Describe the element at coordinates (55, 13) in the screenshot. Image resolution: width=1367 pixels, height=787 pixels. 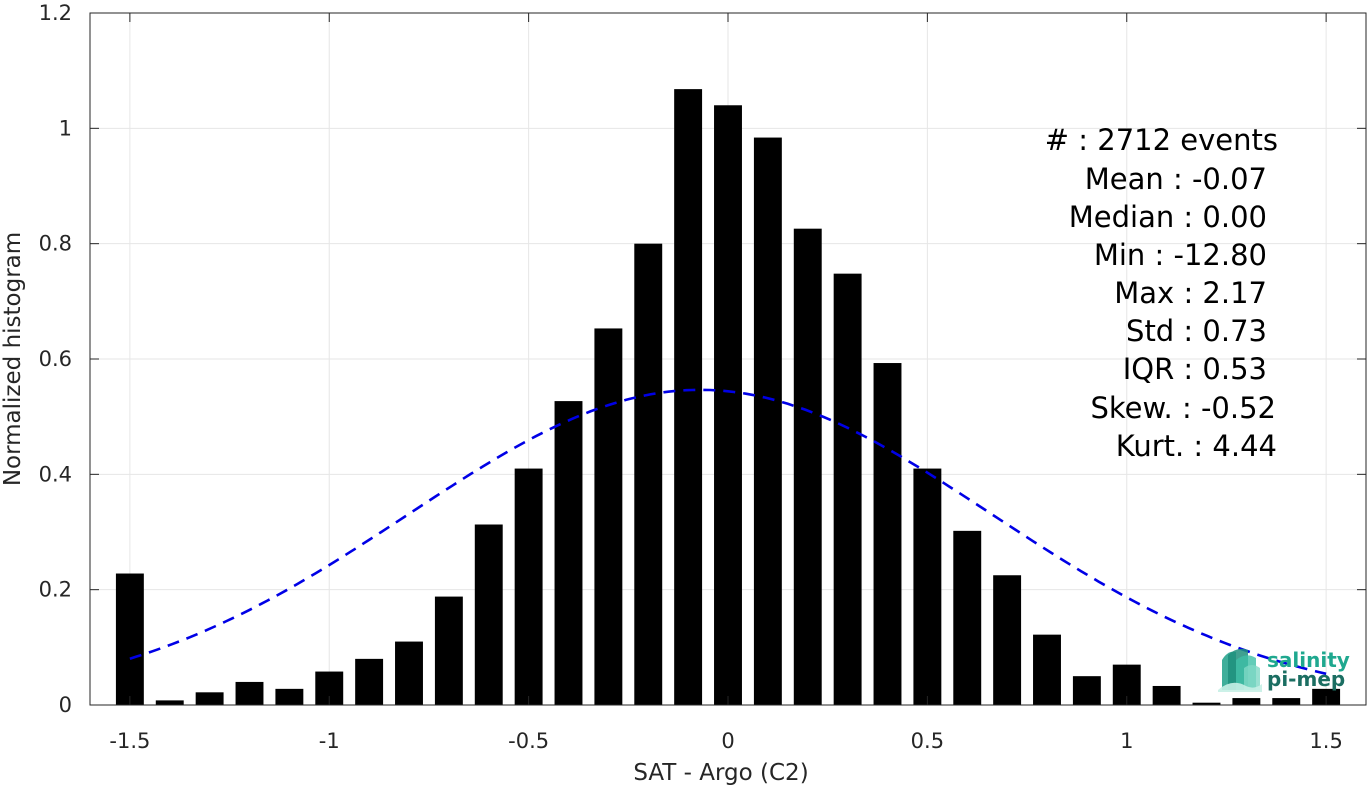
I see `y-tick-label-6: 1.2` at that location.